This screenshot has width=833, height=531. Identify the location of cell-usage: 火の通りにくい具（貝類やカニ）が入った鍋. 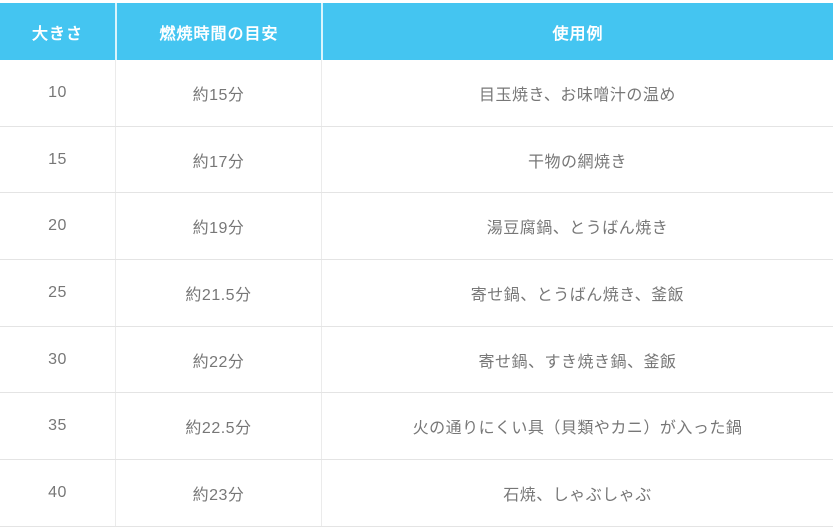
(577, 426).